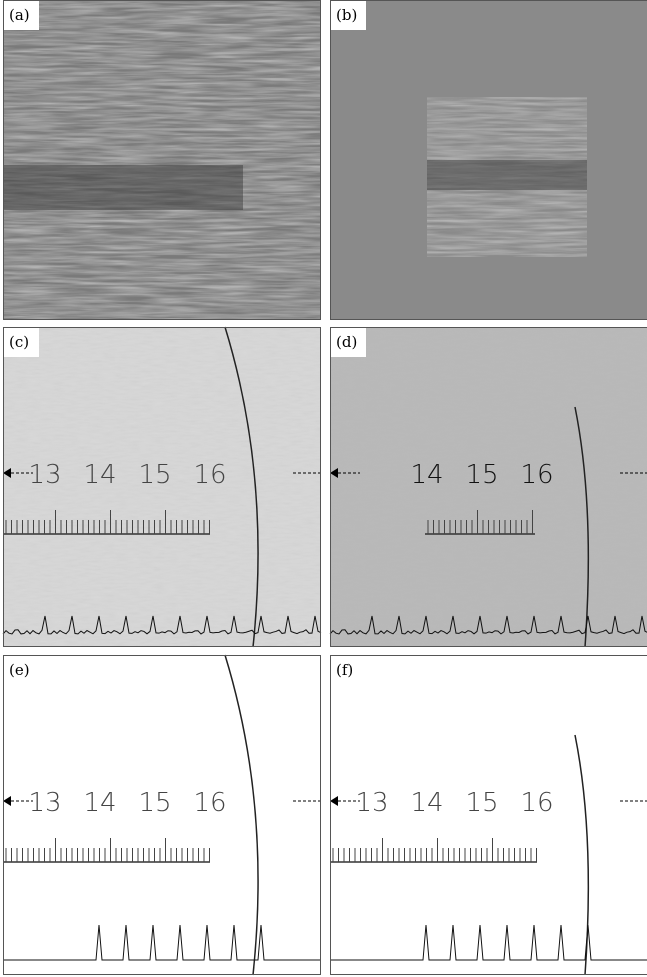 The height and width of the screenshot is (977, 647). I want to click on panel-label: (f), so click(344, 670).